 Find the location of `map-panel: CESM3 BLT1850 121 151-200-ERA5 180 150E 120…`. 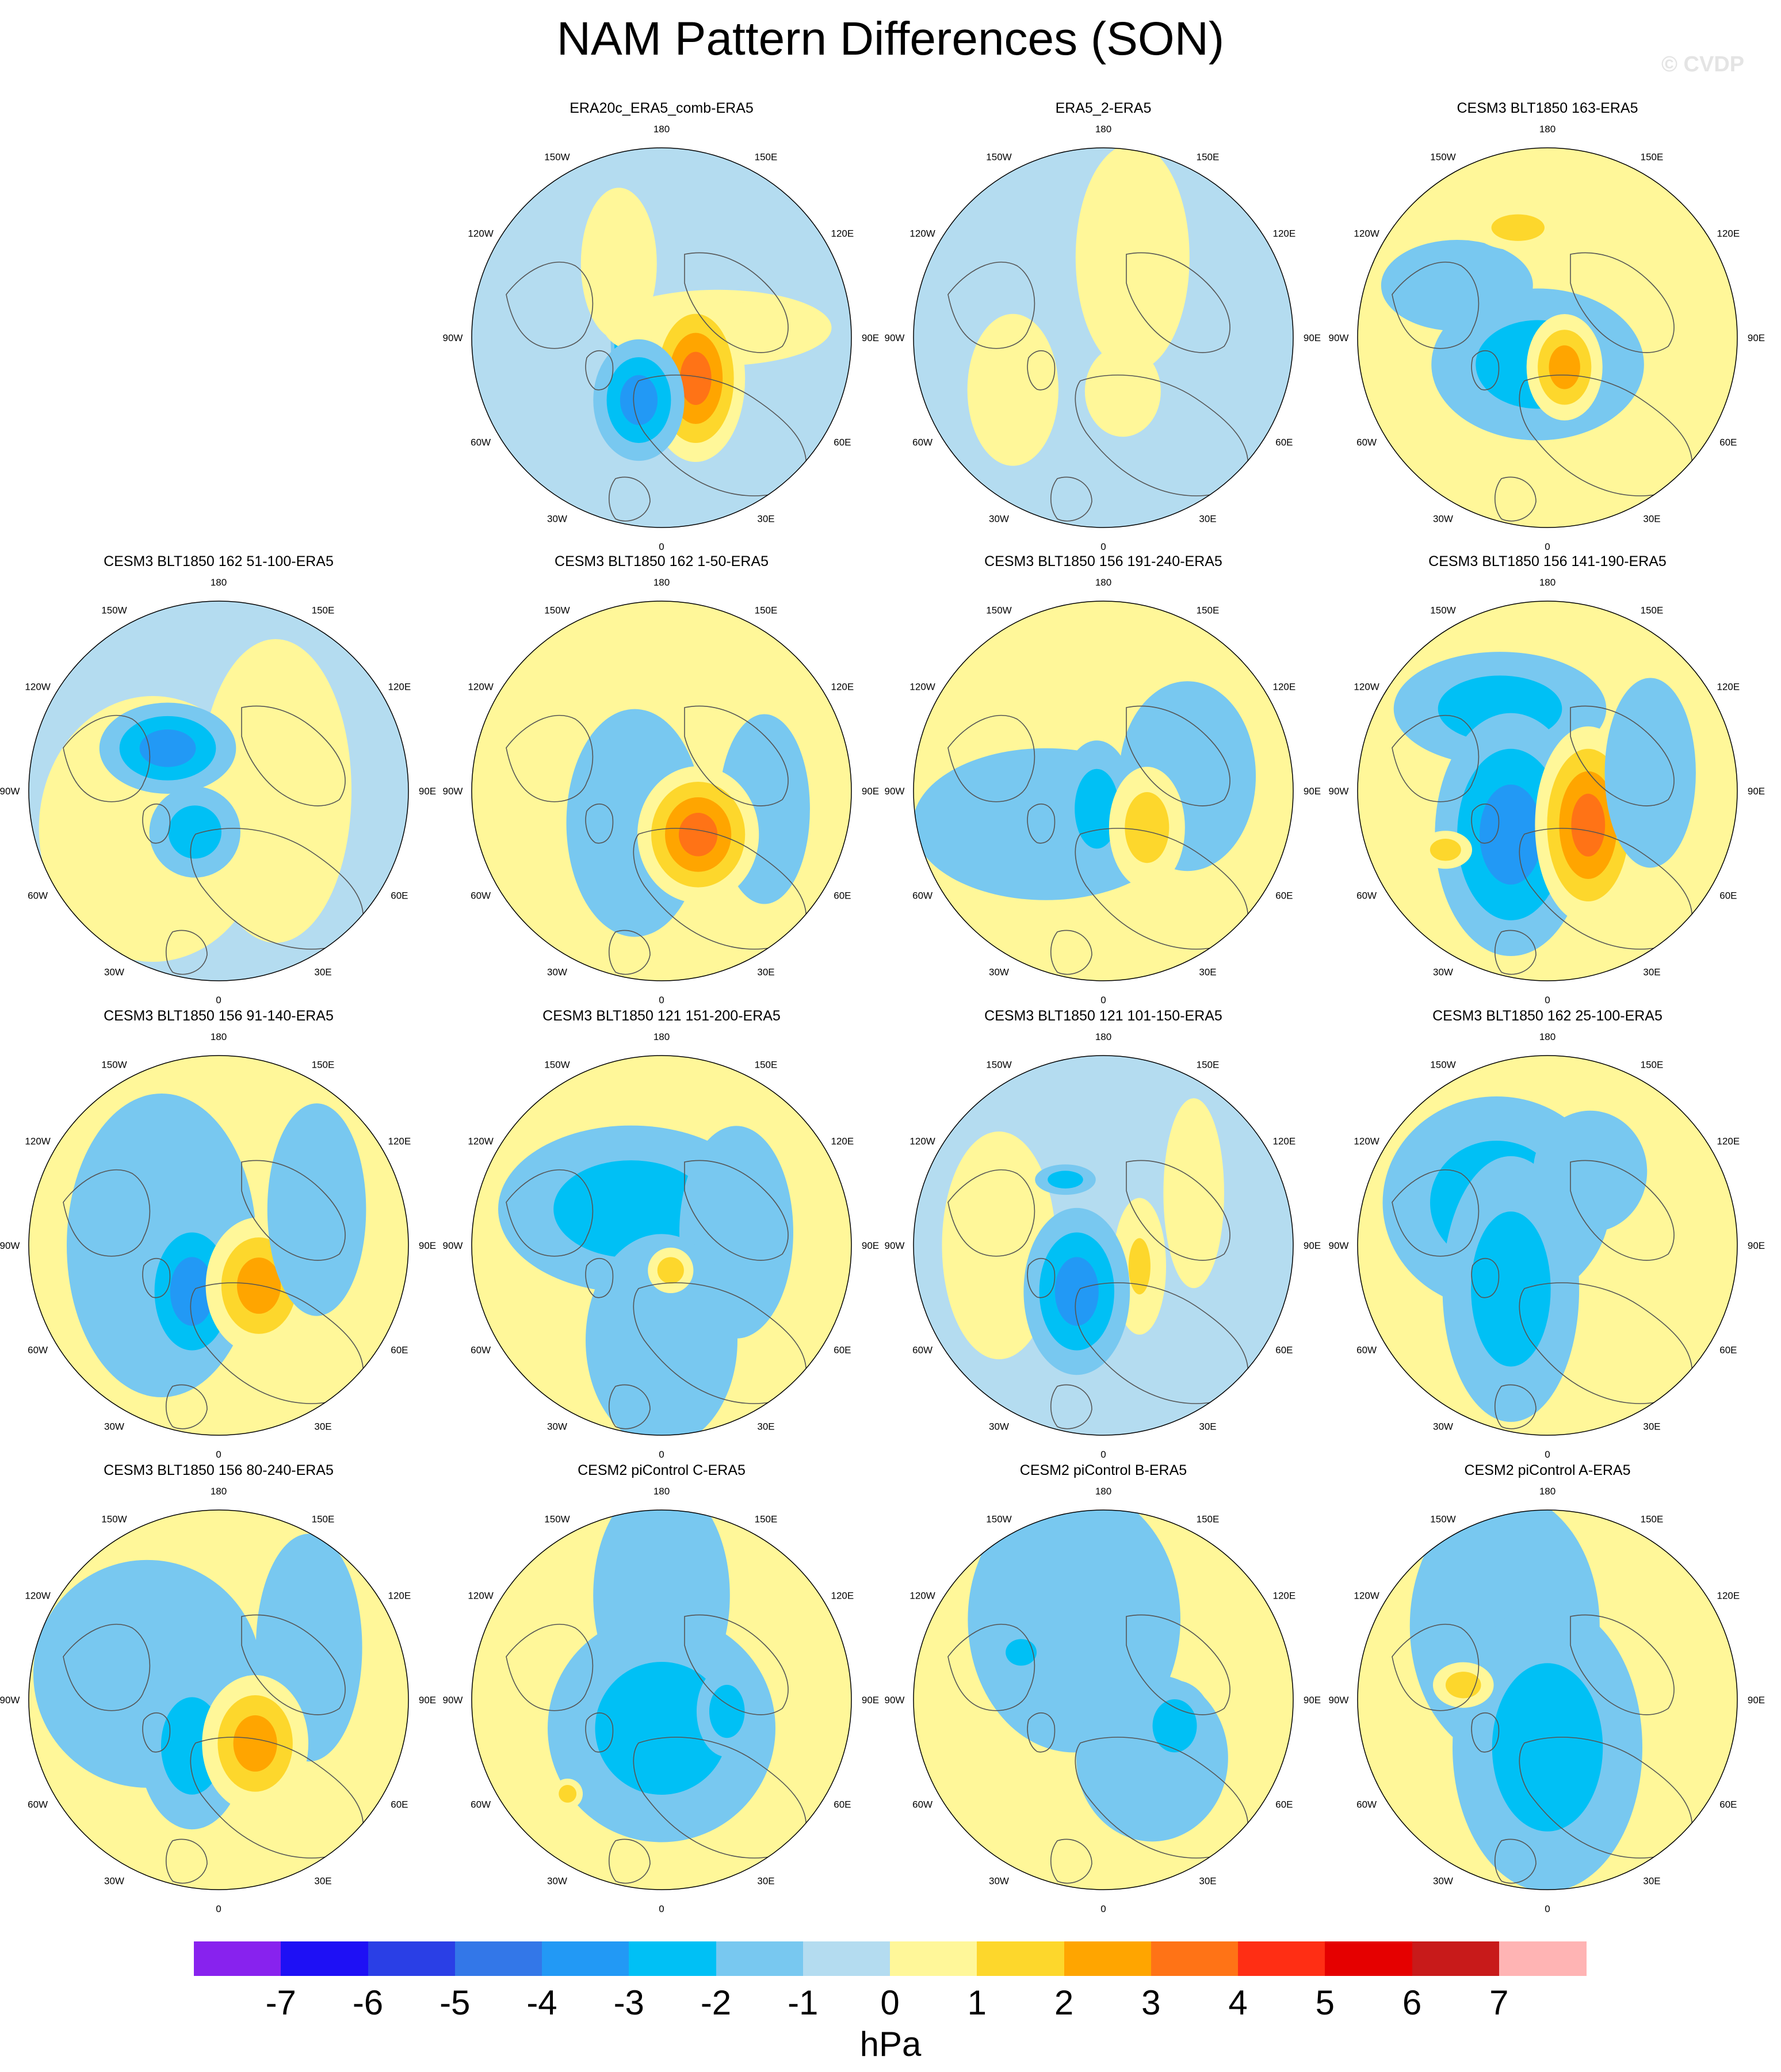

map-panel: CESM3 BLT1850 121 151-200-ERA5 180 150E 120… is located at coordinates (661, 1234).